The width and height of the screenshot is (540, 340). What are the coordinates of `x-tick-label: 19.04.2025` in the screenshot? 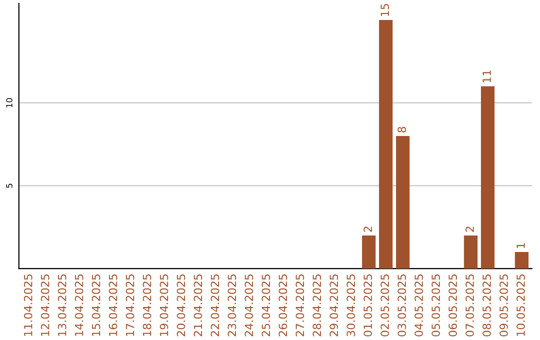 It's located at (164, 305).